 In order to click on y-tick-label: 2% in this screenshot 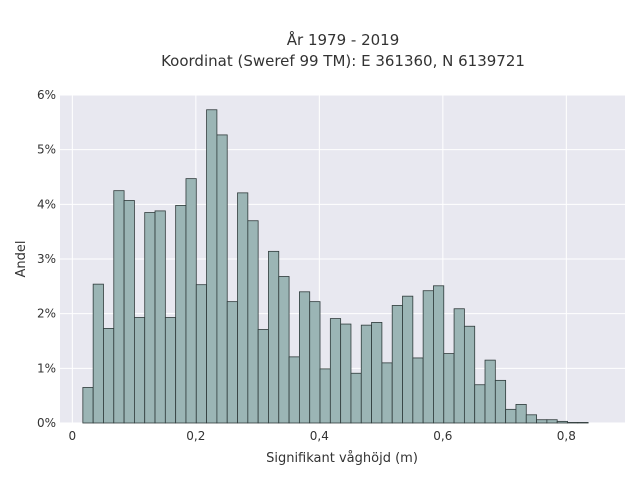, I will do `click(46, 314)`.